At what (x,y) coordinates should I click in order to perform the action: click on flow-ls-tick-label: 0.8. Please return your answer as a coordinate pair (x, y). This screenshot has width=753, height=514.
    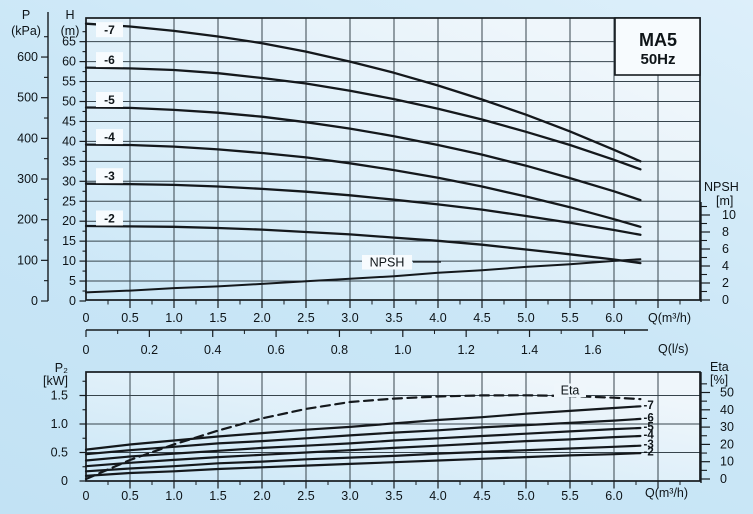
    Looking at the image, I should click on (339, 350).